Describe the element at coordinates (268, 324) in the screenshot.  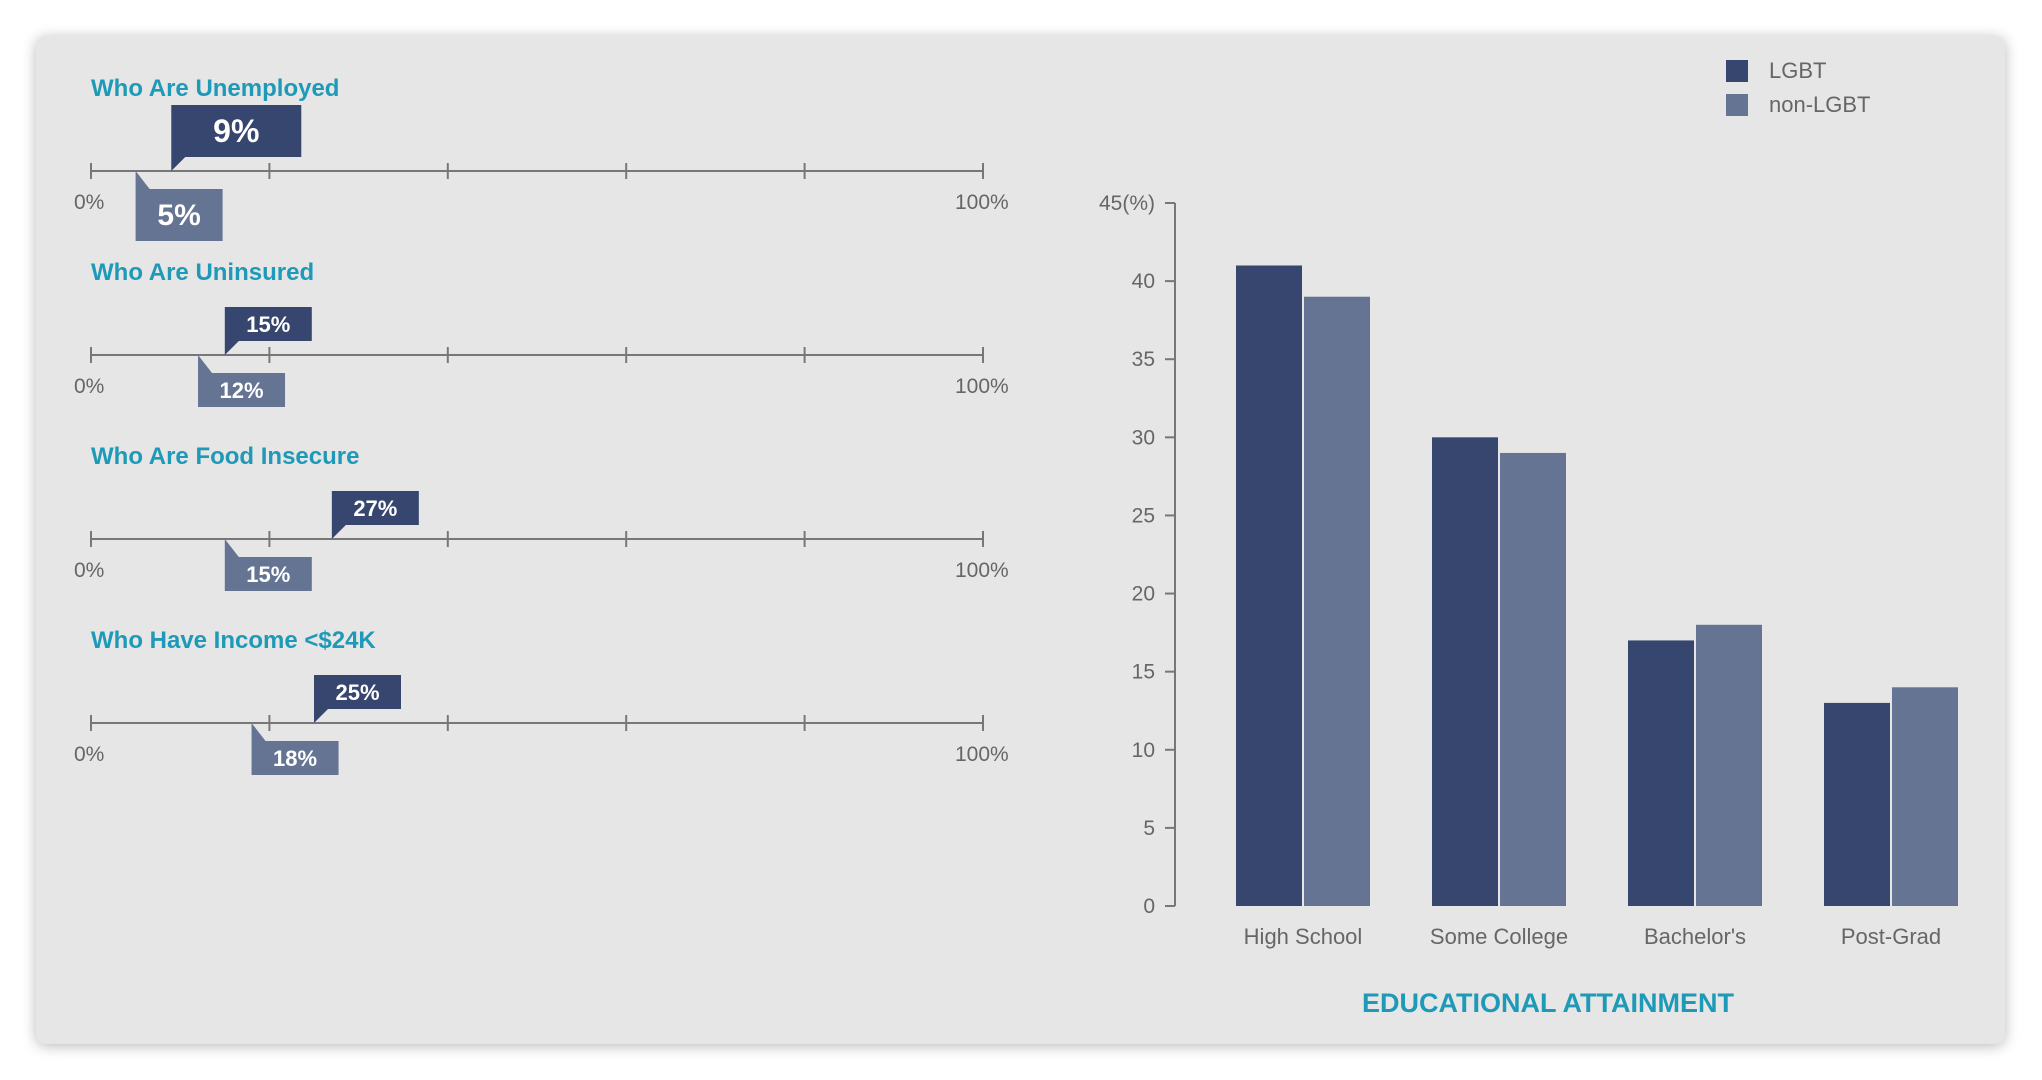
I see `lgbt-value-label: 15%` at that location.